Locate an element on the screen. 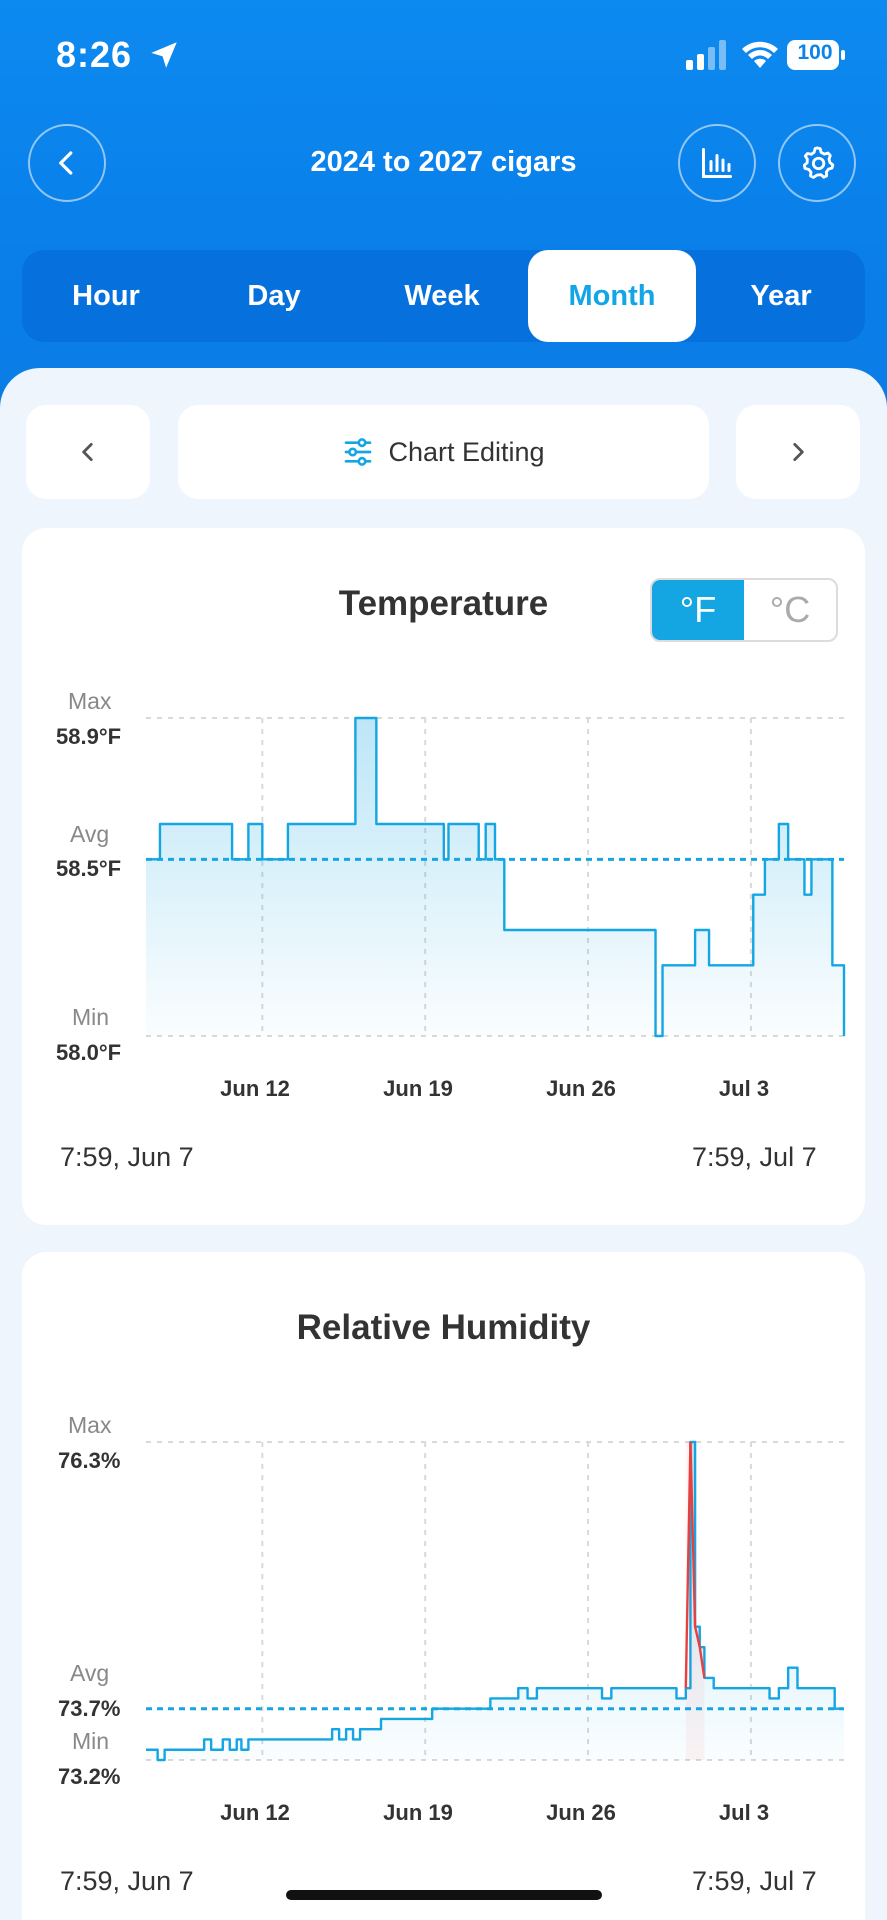  chevron-right-icon is located at coordinates (798, 452).